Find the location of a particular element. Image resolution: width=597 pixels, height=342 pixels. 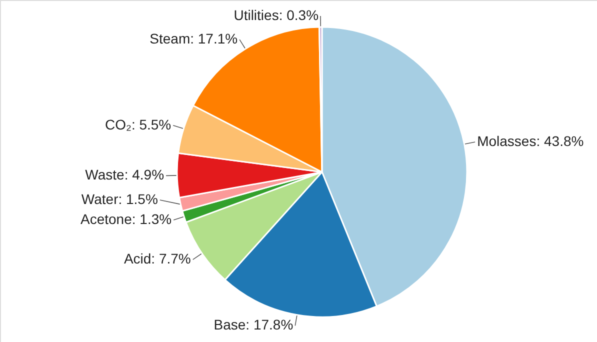

slice-label: Acid: 7.7% is located at coordinates (157, 258).